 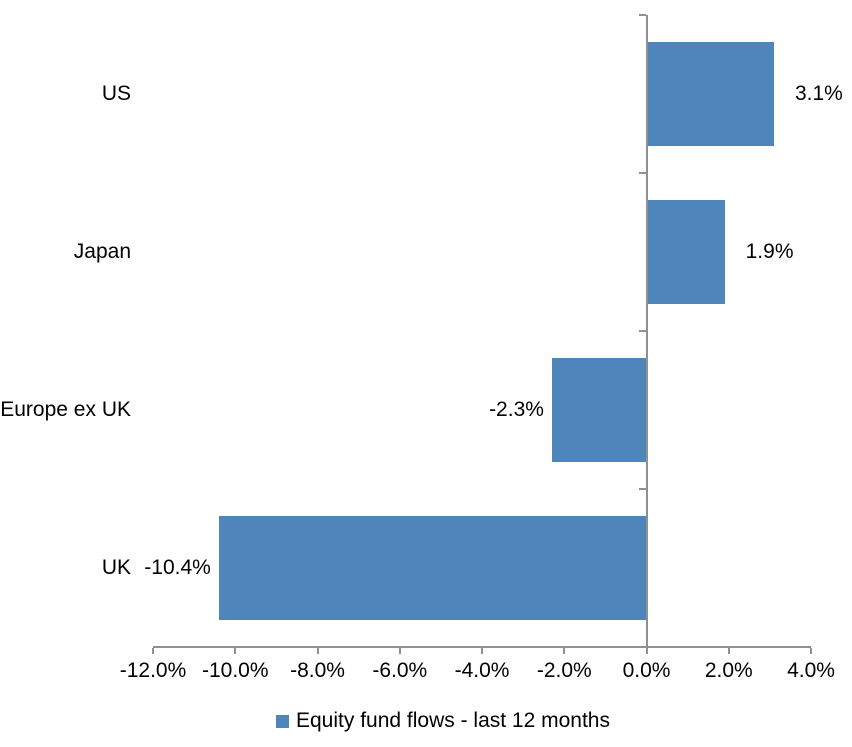 What do you see at coordinates (482, 647) in the screenshot?
I see `x-axis-line` at bounding box center [482, 647].